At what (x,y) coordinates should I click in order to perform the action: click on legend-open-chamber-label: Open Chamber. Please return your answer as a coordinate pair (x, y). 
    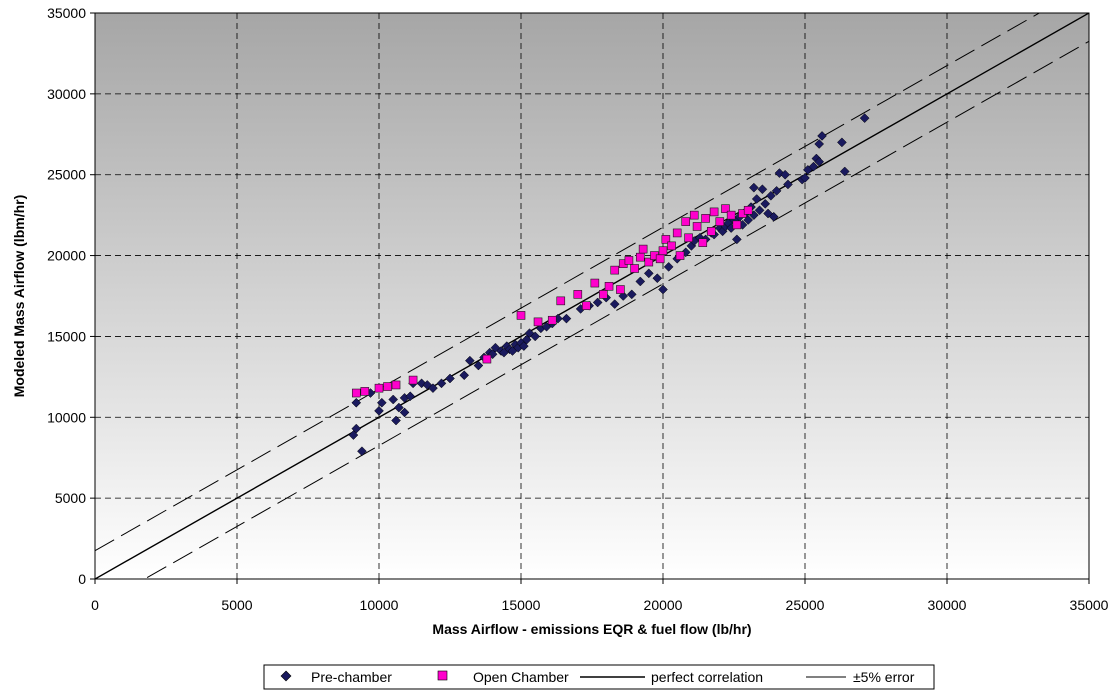
    Looking at the image, I should click on (521, 677).